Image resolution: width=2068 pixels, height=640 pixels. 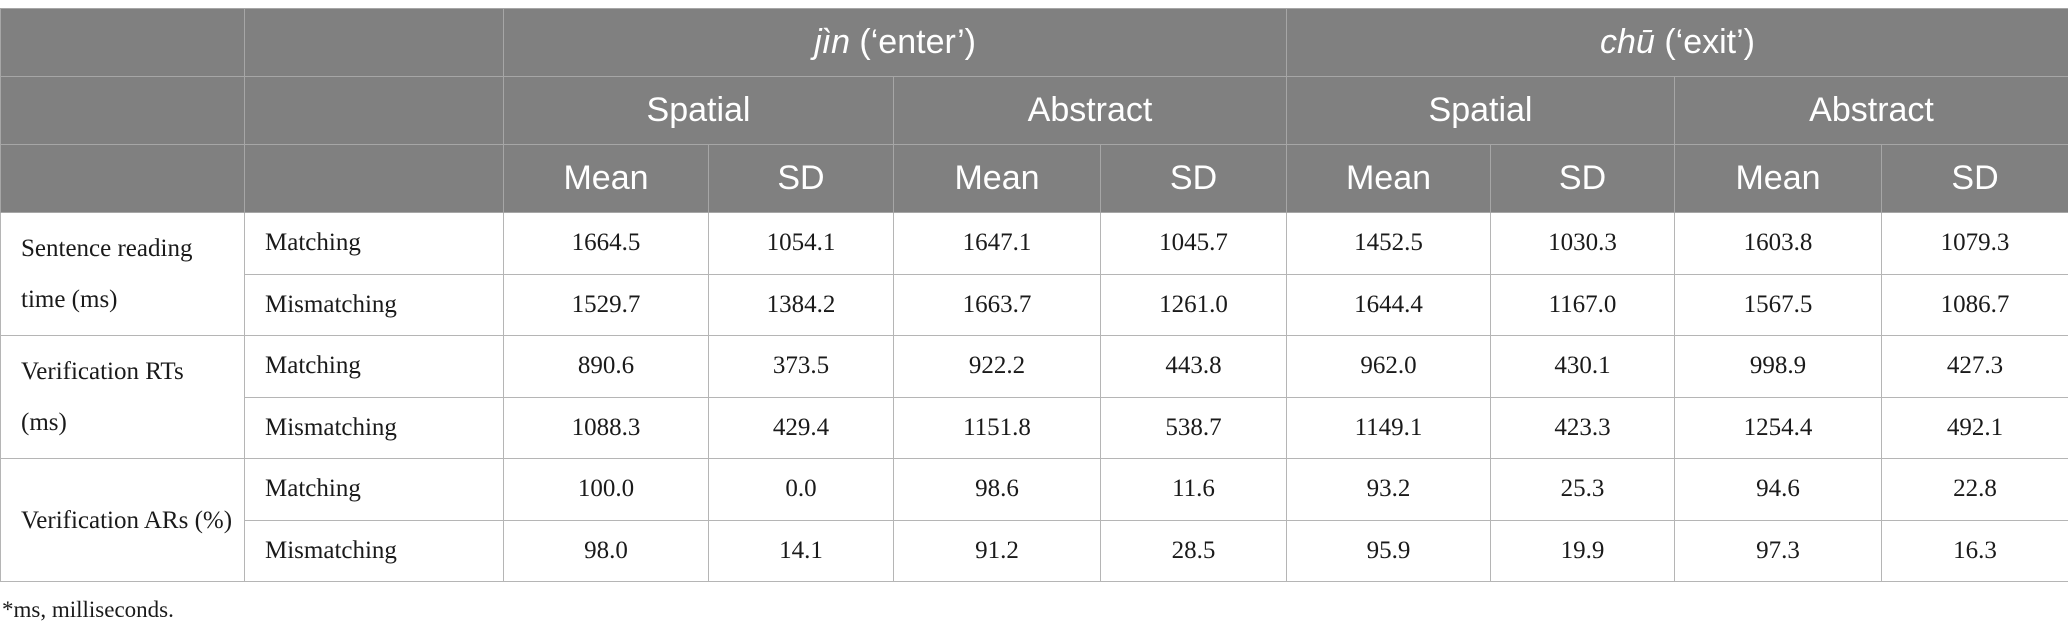 I want to click on value-cell: 1529.7, so click(x=606, y=304).